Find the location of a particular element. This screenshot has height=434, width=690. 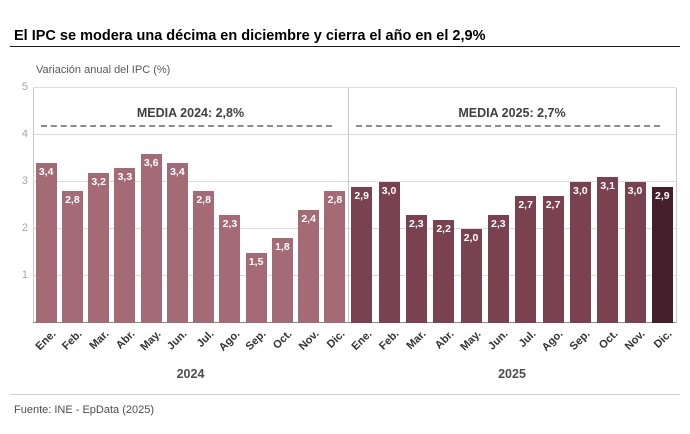

bar-value-label: 3,2 is located at coordinates (98, 181).